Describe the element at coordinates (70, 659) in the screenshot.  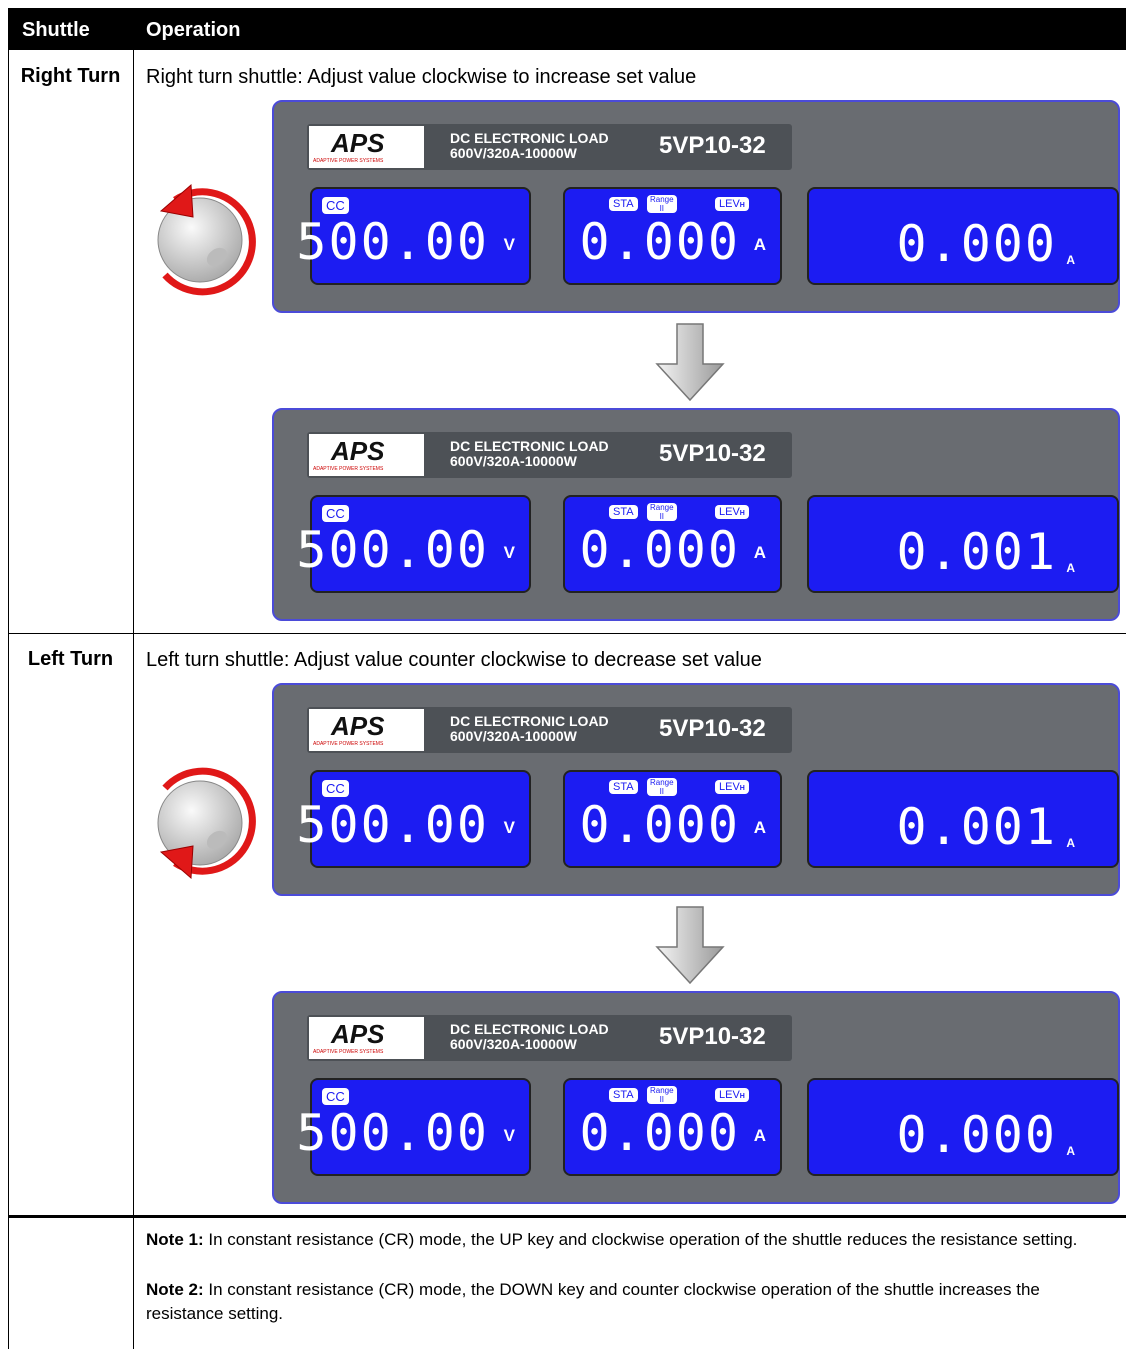
I see `shuttle-name: Left Turn` at that location.